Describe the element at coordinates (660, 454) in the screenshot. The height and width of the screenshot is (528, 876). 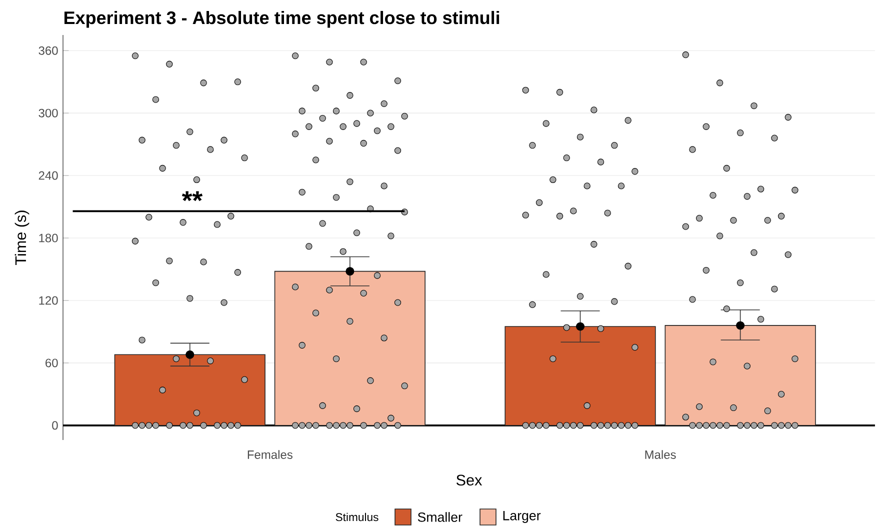
I see `x-tick-label: Males` at that location.